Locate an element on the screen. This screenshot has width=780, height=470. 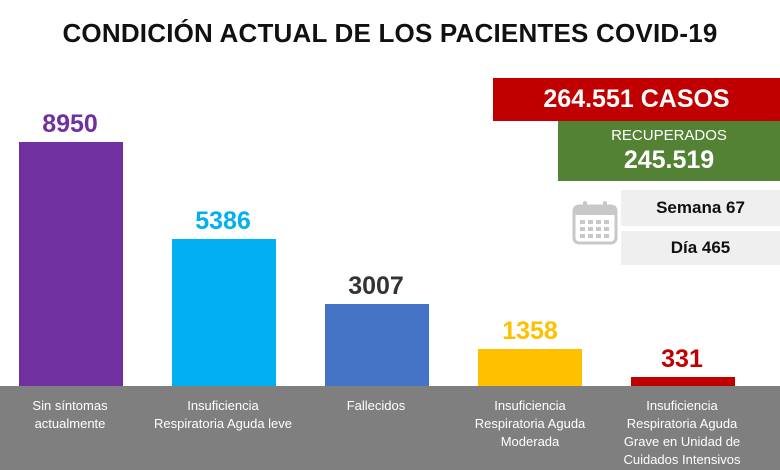
category-label: Sin síntomas actualmente is located at coordinates (70, 414).